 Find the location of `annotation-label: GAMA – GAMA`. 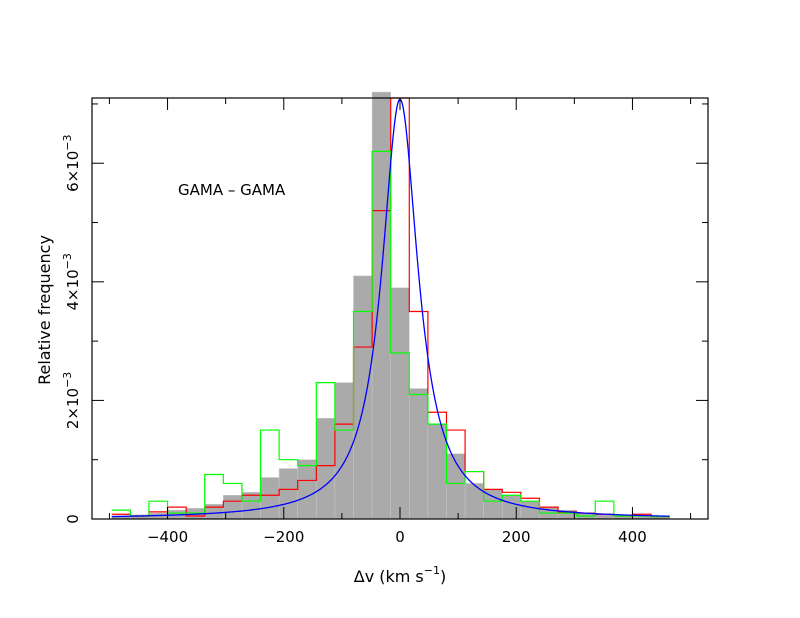

annotation-label: GAMA – GAMA is located at coordinates (232, 190).